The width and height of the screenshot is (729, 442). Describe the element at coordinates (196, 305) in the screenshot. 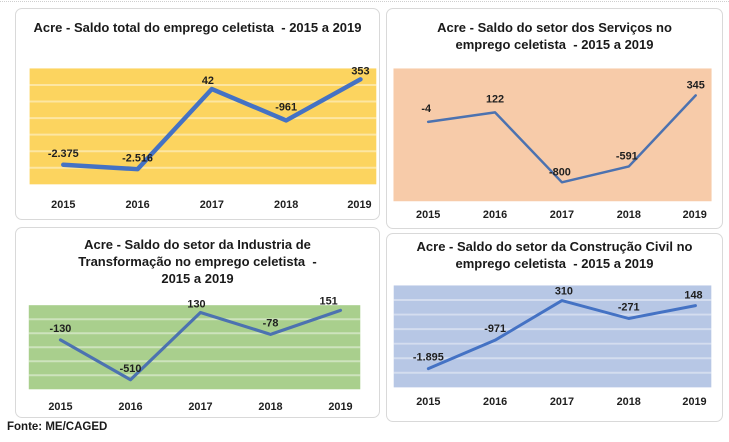

I see `data-label: 130` at that location.